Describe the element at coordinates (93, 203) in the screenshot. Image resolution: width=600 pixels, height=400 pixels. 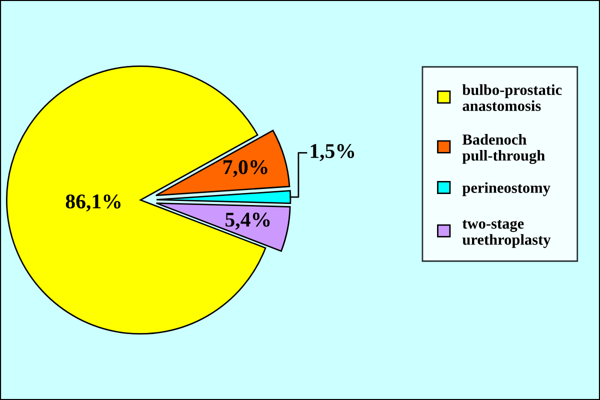
I see `data-label: 86,1%` at that location.